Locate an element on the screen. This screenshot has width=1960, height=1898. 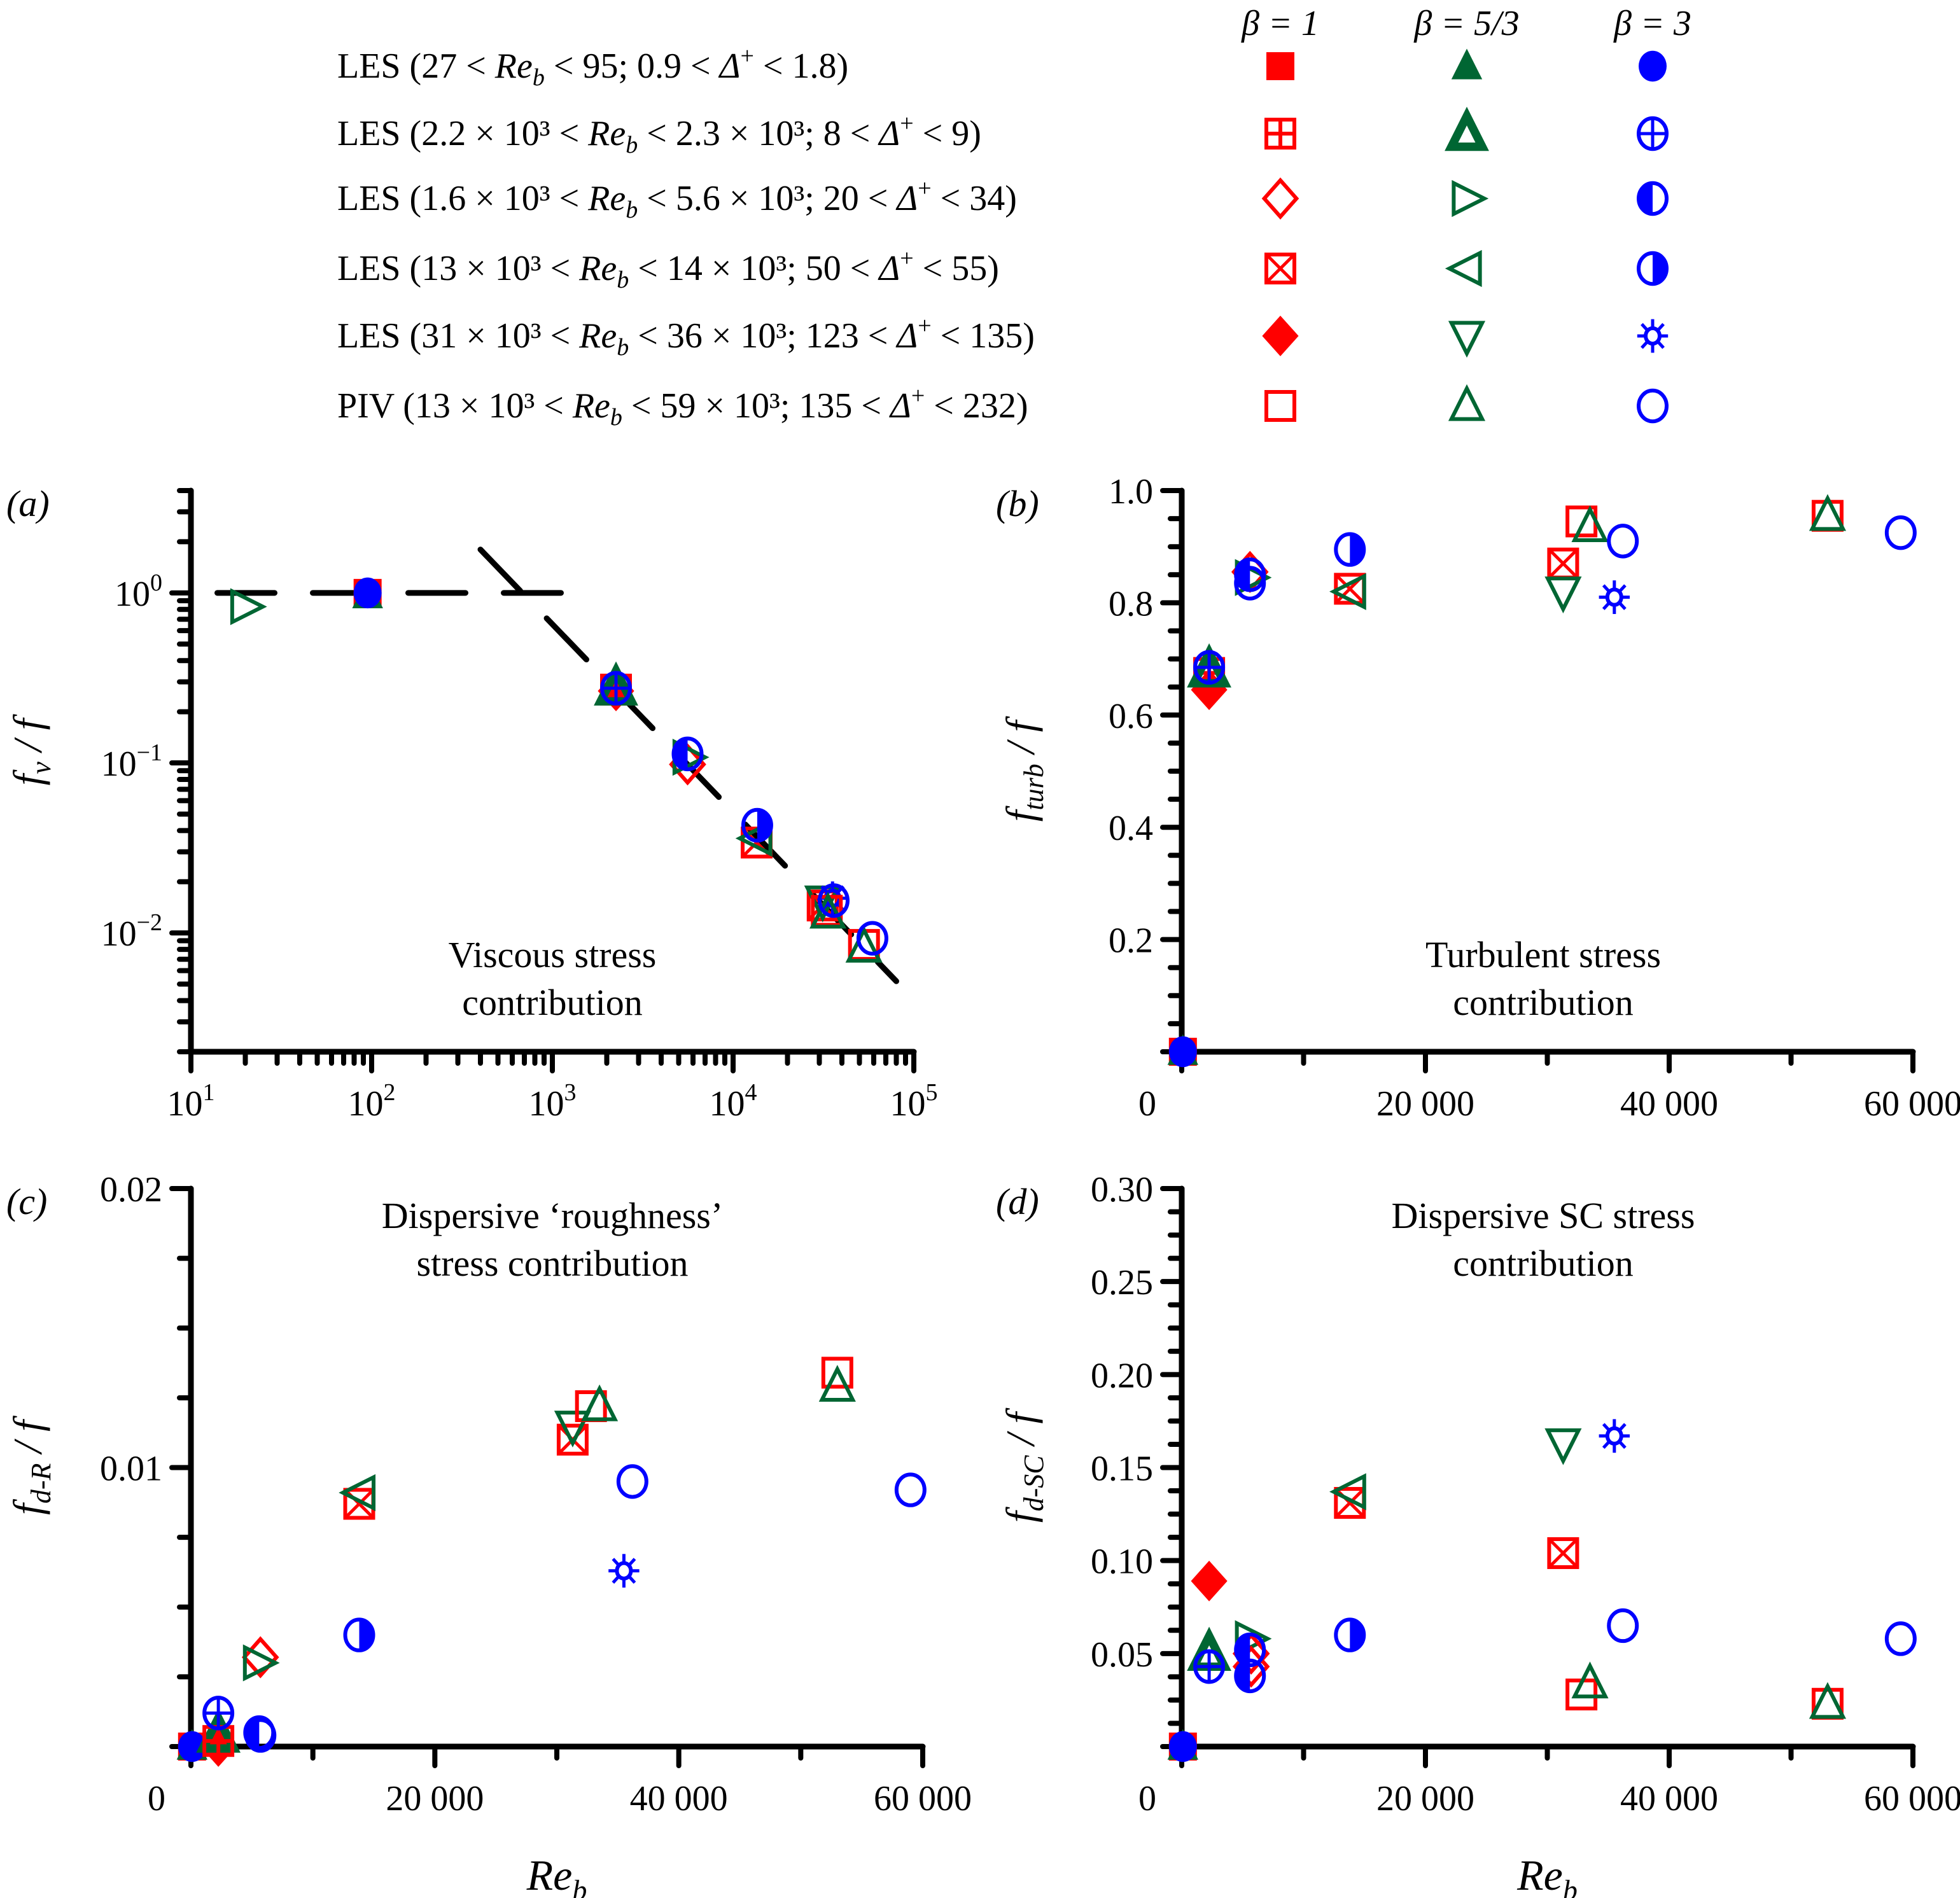
y-tick-label: 1.0 is located at coordinates (1131, 492).